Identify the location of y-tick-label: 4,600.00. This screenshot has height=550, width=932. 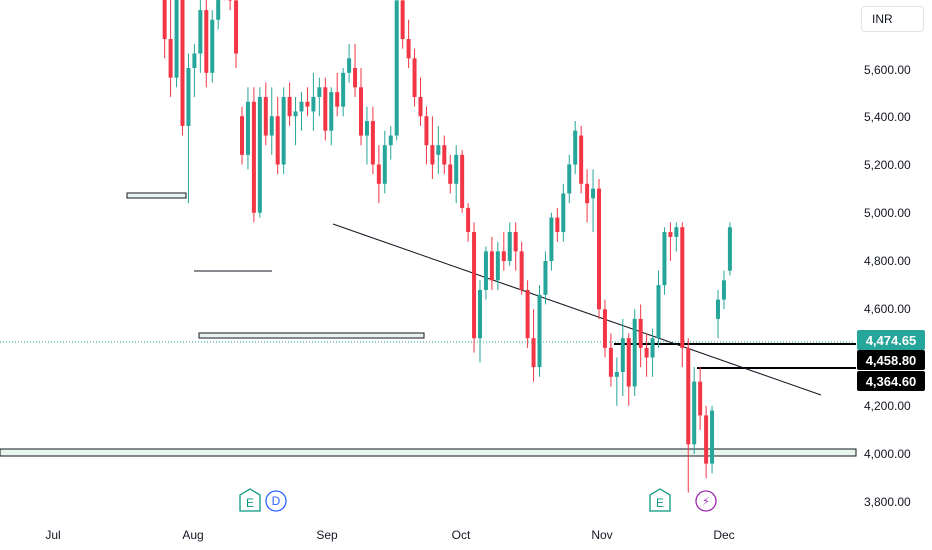
(887, 309).